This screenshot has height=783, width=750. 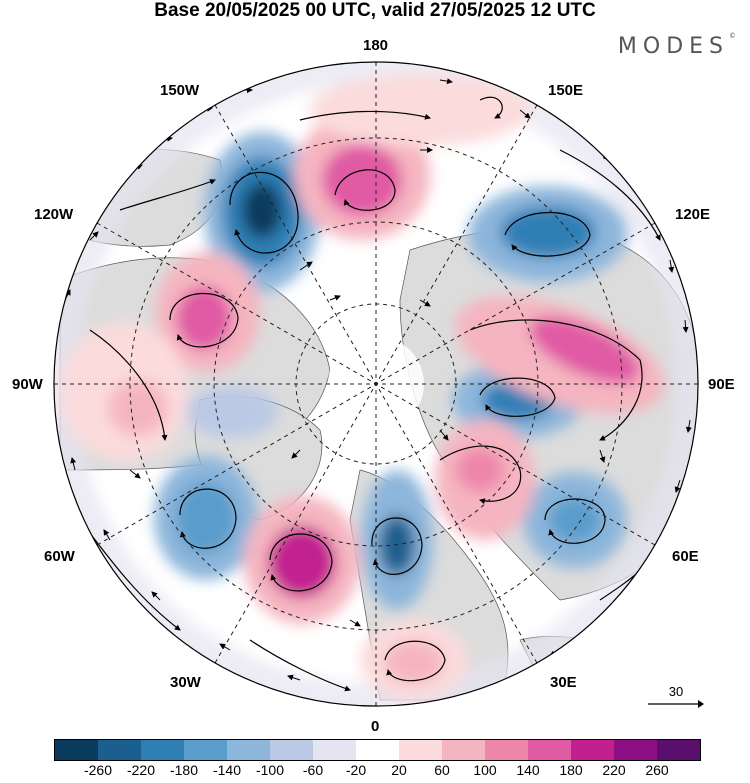 I want to click on anomaly-pos-pacific-core, so click(x=362, y=180).